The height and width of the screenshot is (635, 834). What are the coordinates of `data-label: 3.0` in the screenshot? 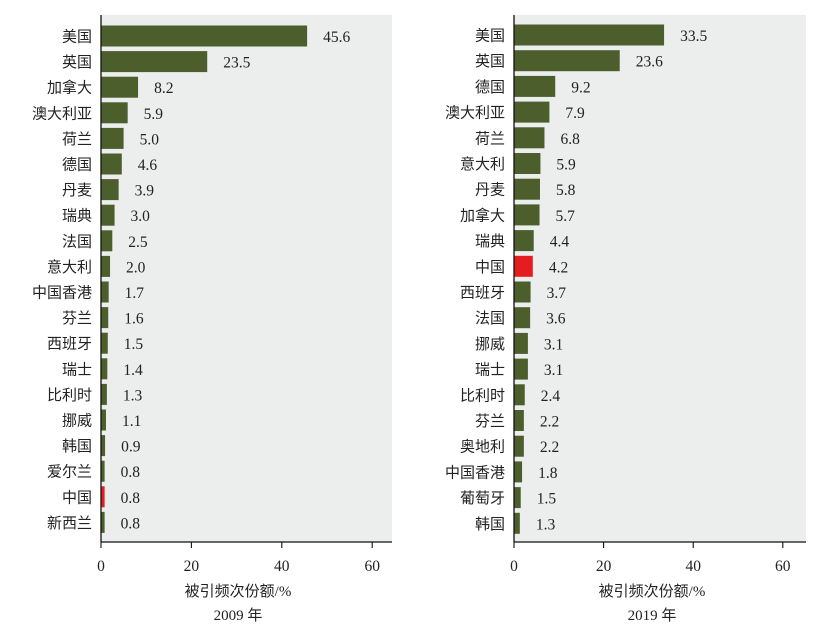 It's located at (141, 216).